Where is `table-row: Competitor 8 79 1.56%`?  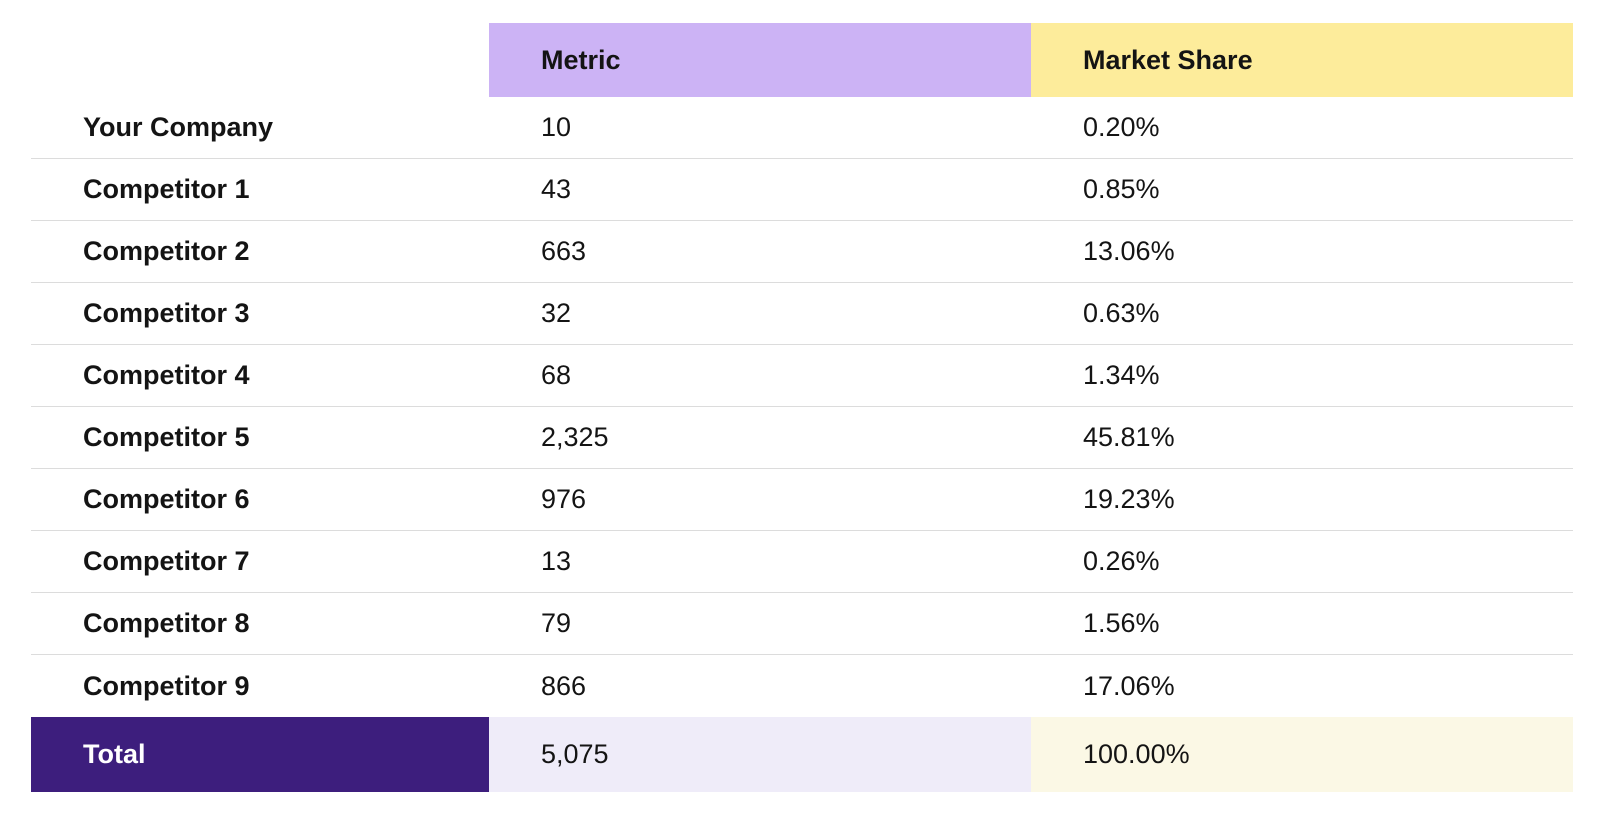 table-row: Competitor 8 79 1.56% is located at coordinates (802, 624).